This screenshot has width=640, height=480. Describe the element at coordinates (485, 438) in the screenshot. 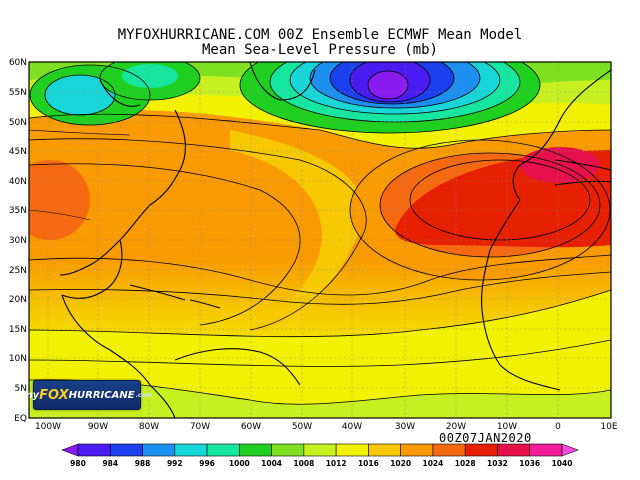

I see `model-run-timestamp: 00Z07JAN2020` at that location.